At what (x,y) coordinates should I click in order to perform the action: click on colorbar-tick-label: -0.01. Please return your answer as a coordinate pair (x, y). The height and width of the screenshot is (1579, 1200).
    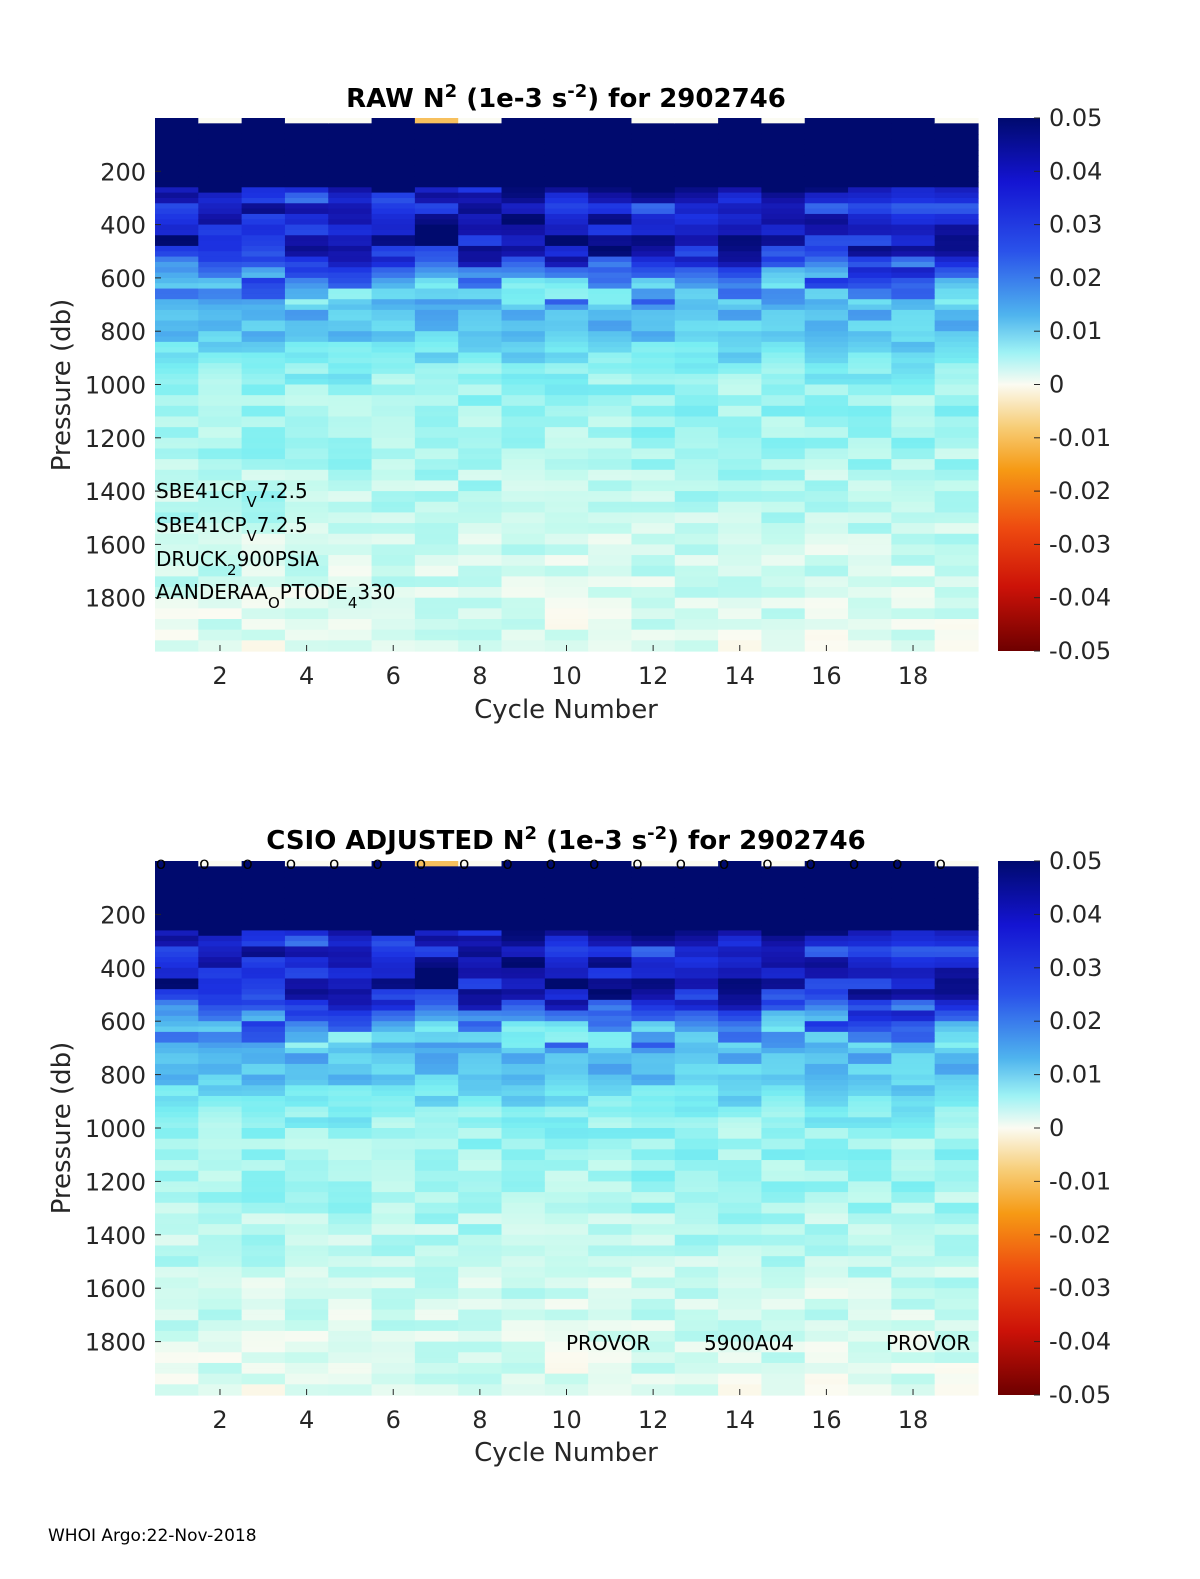
    Looking at the image, I should click on (1080, 438).